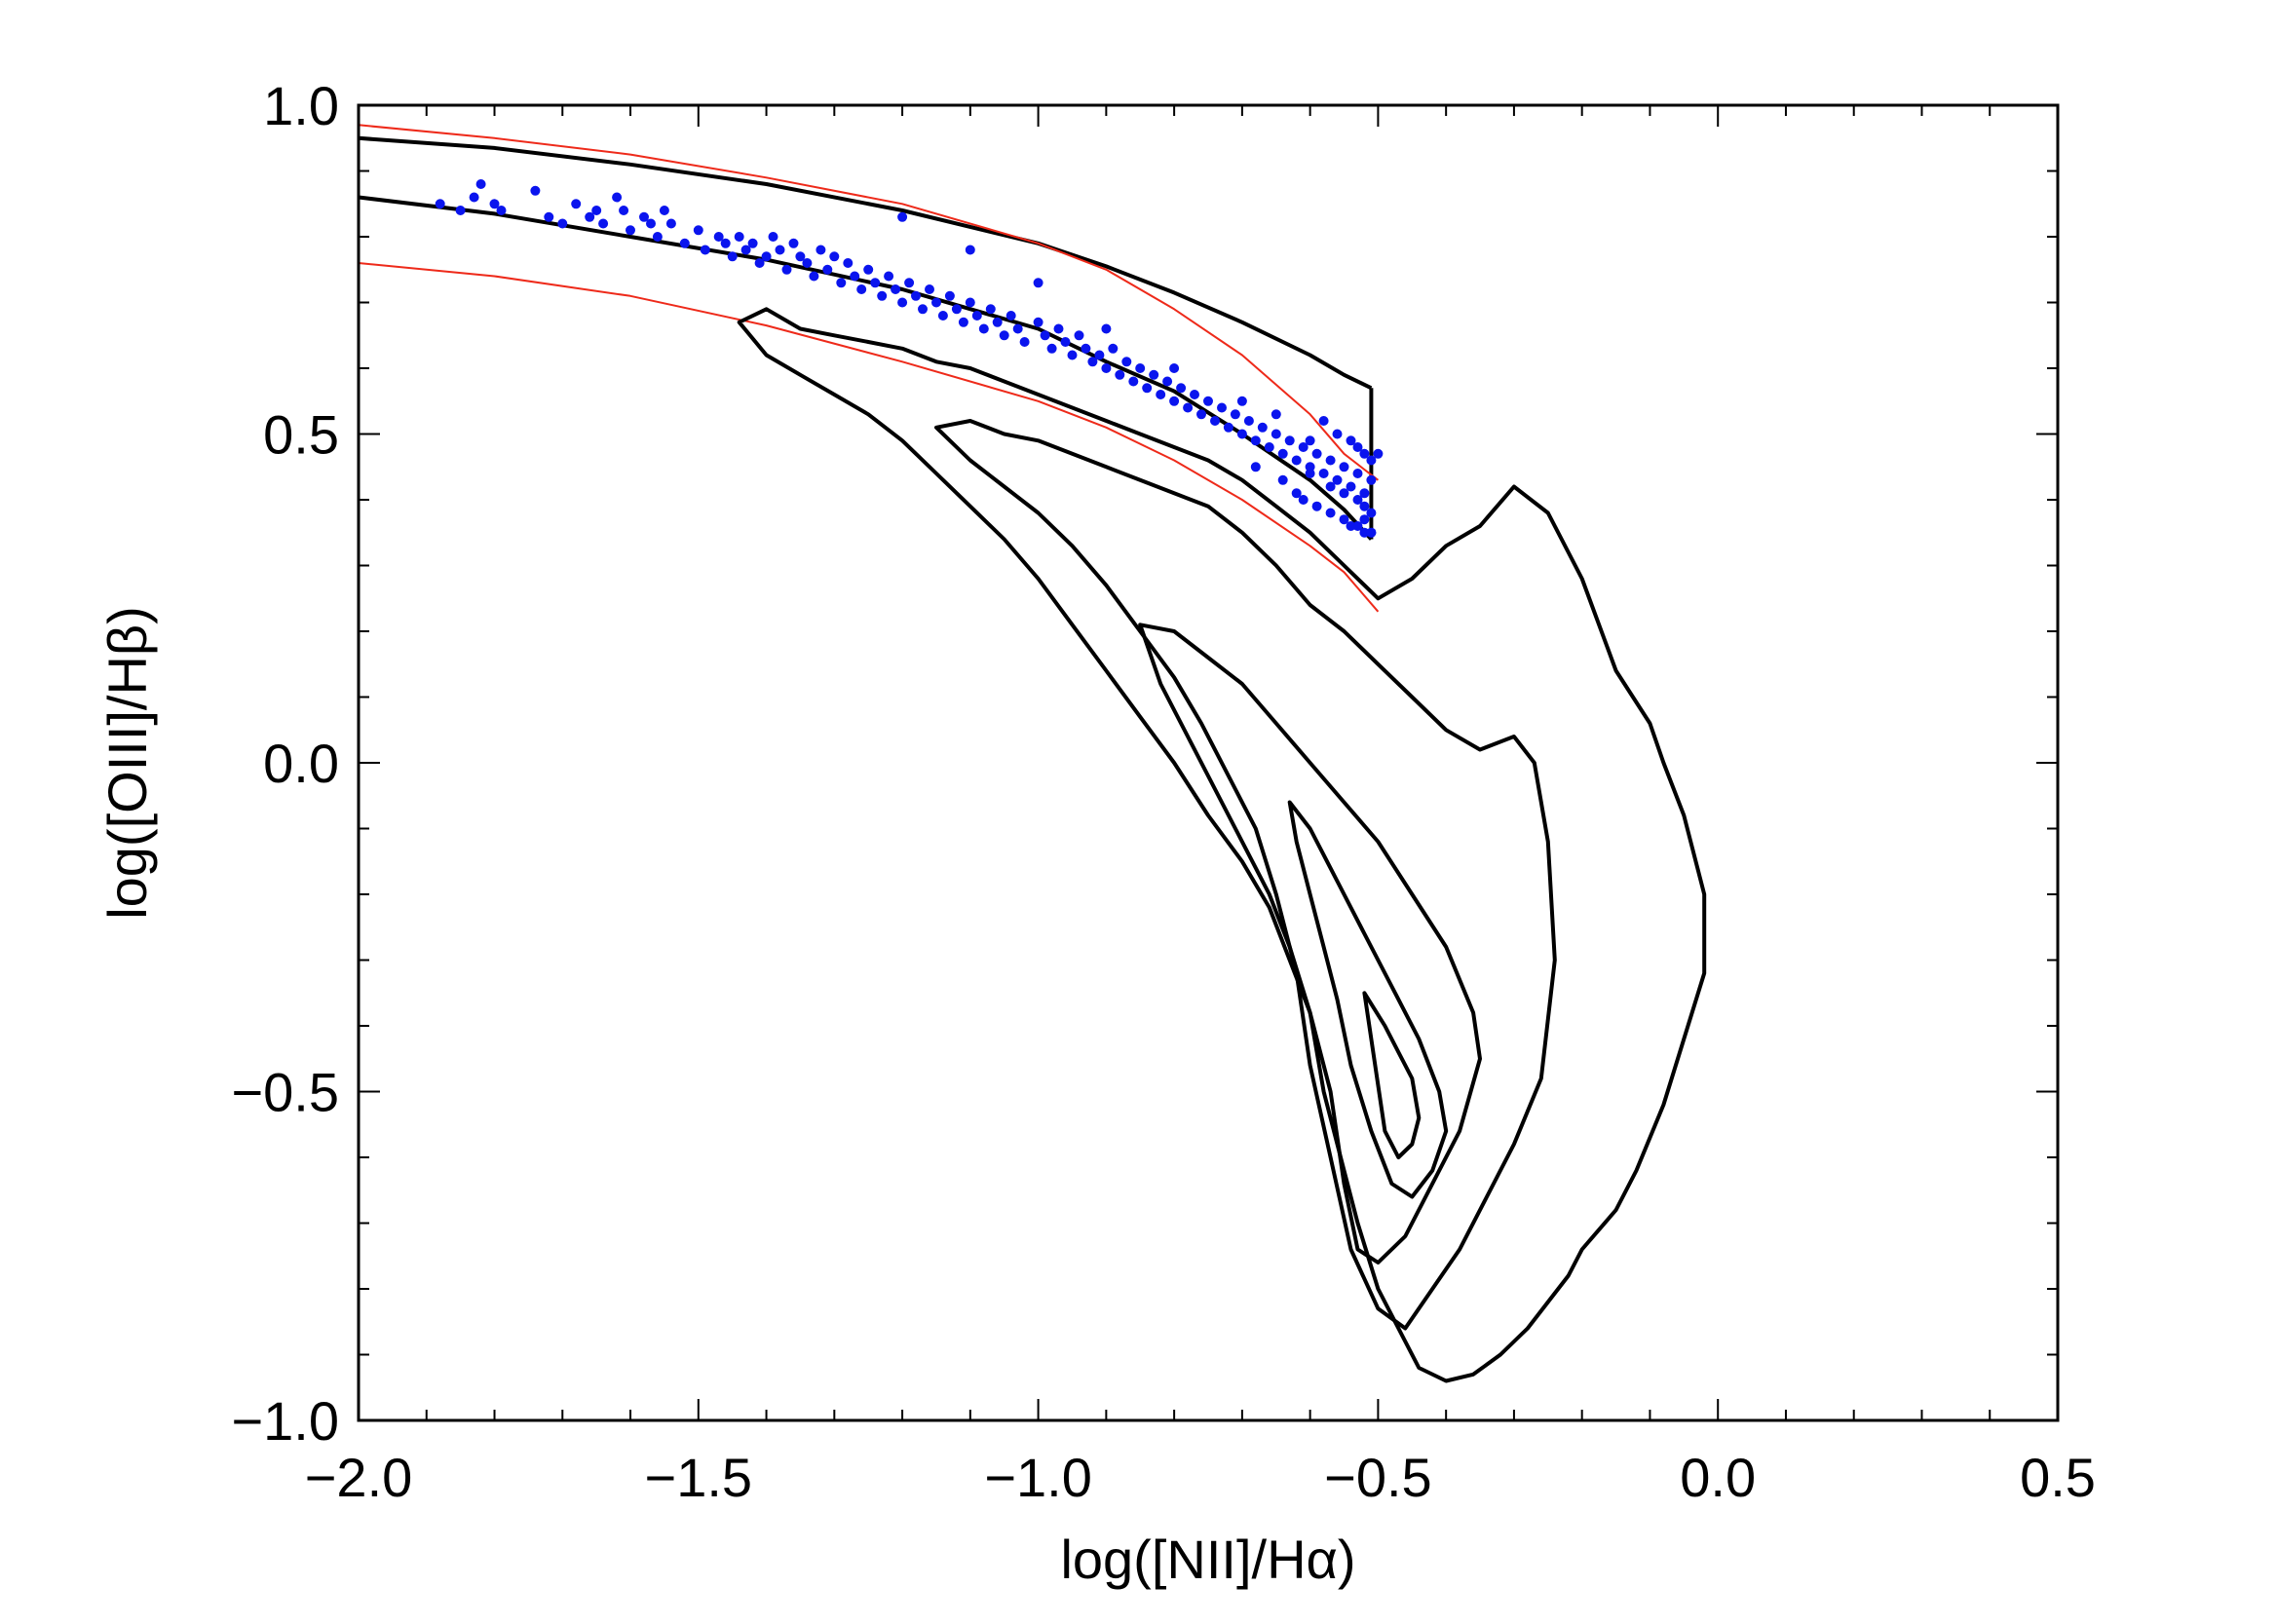  I want to click on y-tick-label: −0.5, so click(285, 1092).